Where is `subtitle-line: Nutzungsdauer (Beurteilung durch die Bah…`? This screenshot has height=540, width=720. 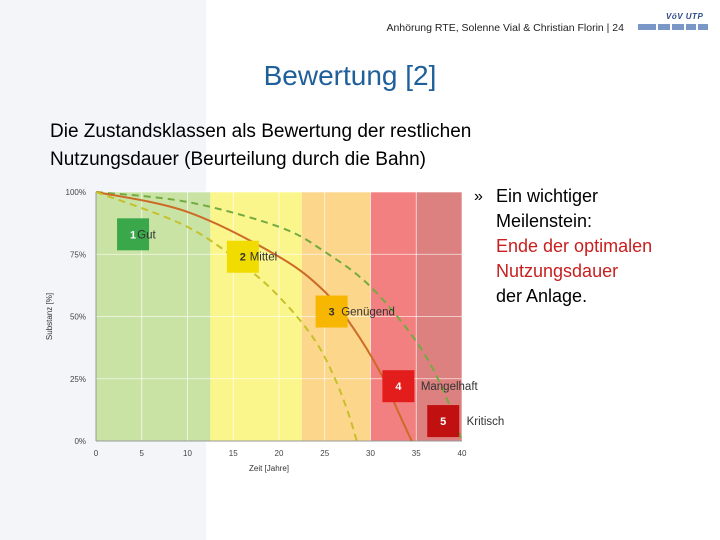 subtitle-line: Nutzungsdauer (Beurteilung durch die Bah… is located at coordinates (238, 159).